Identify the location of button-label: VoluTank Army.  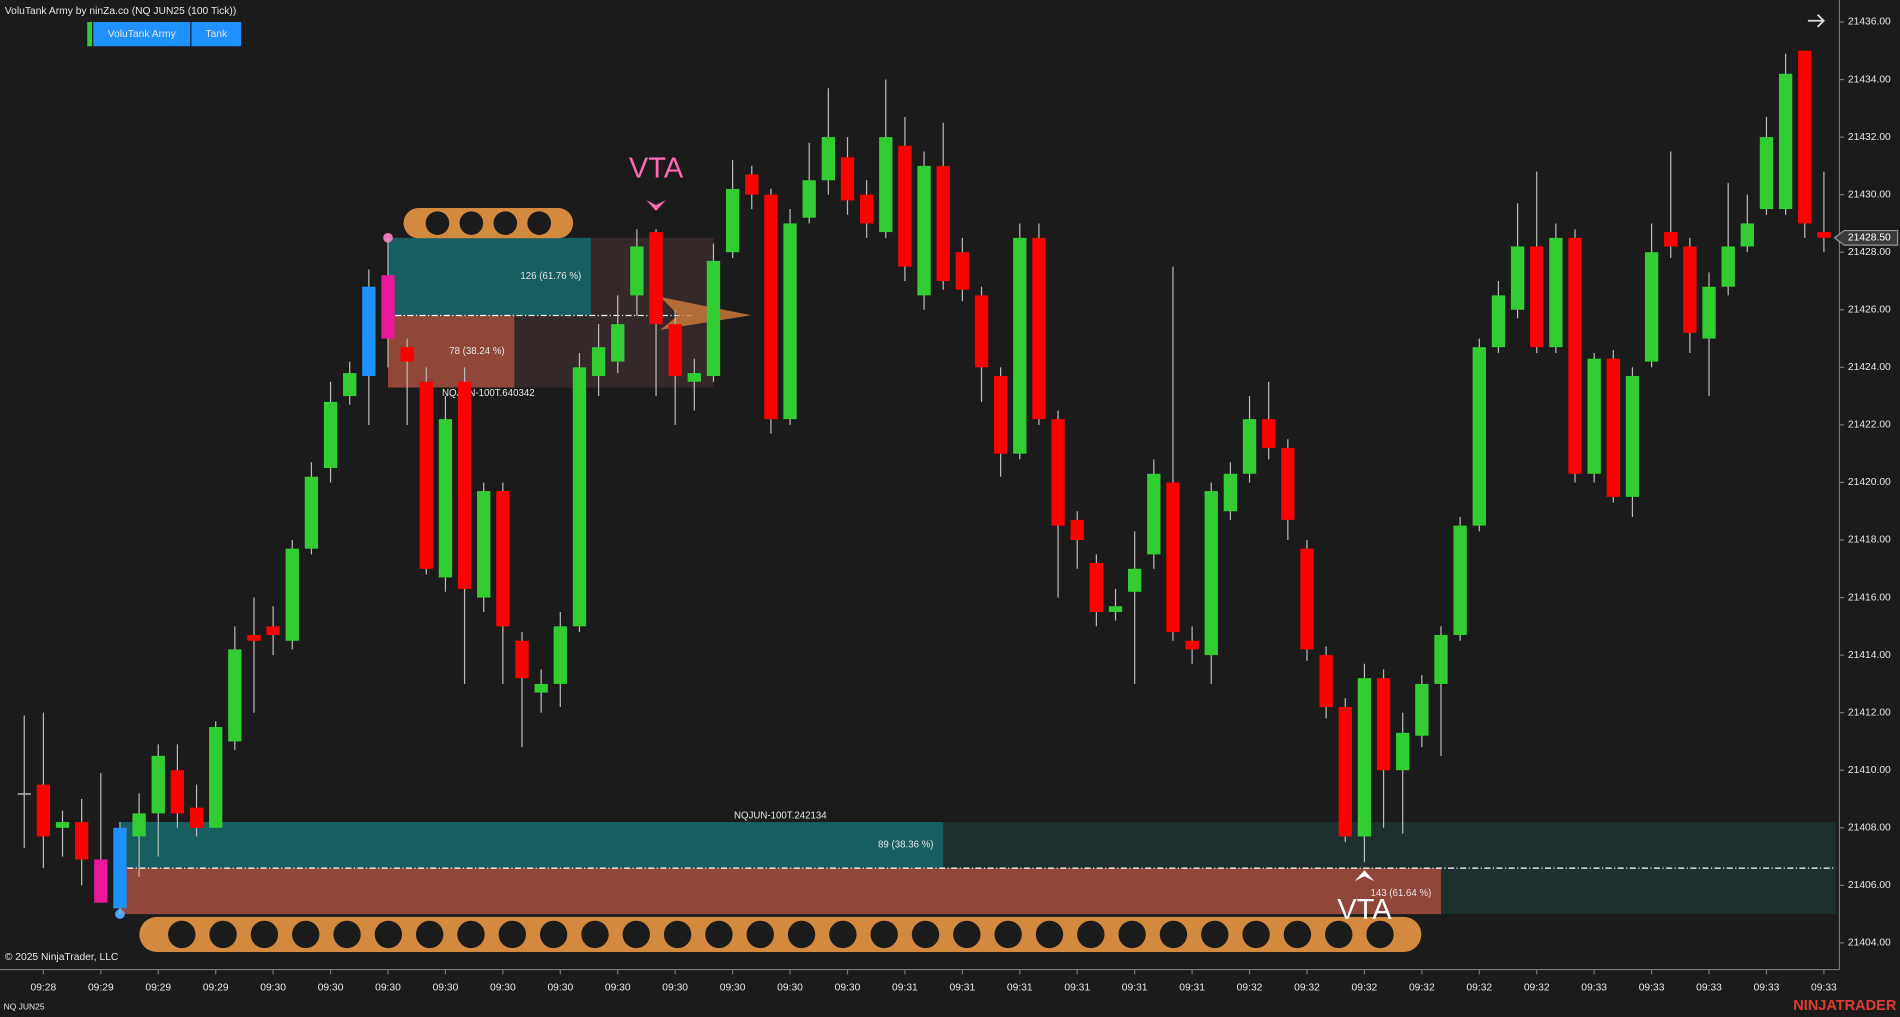
(142, 34).